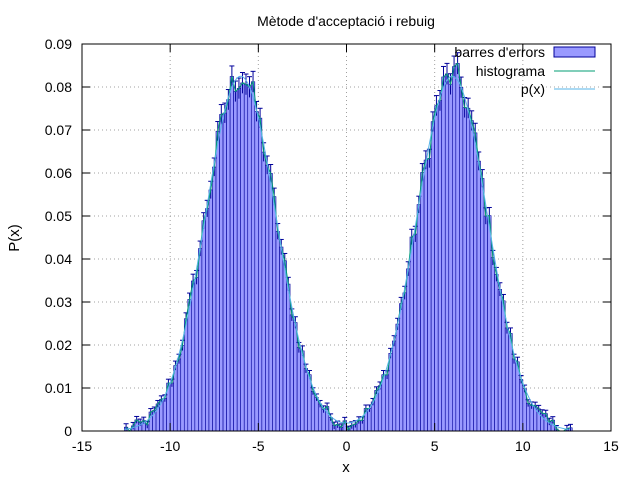 This screenshot has width=640, height=480. Describe the element at coordinates (258, 446) in the screenshot. I see `x-tick-label: -5` at that location.